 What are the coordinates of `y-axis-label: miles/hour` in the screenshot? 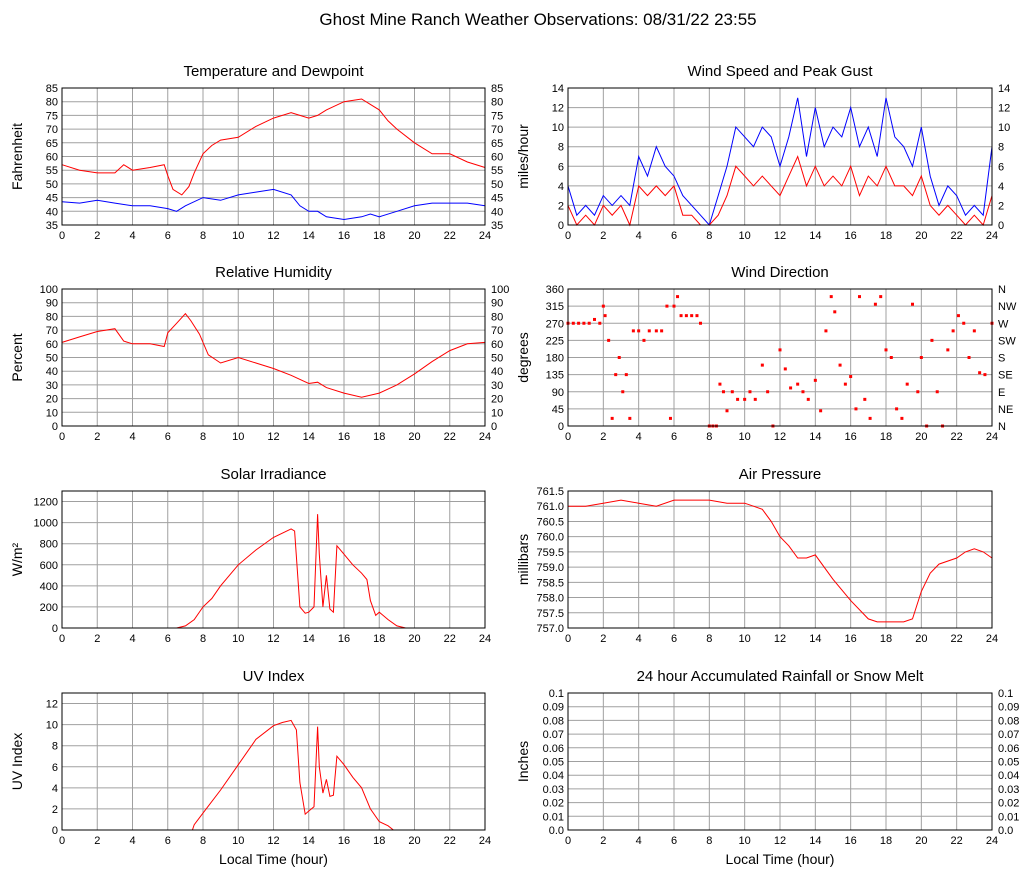 It's located at (523, 156).